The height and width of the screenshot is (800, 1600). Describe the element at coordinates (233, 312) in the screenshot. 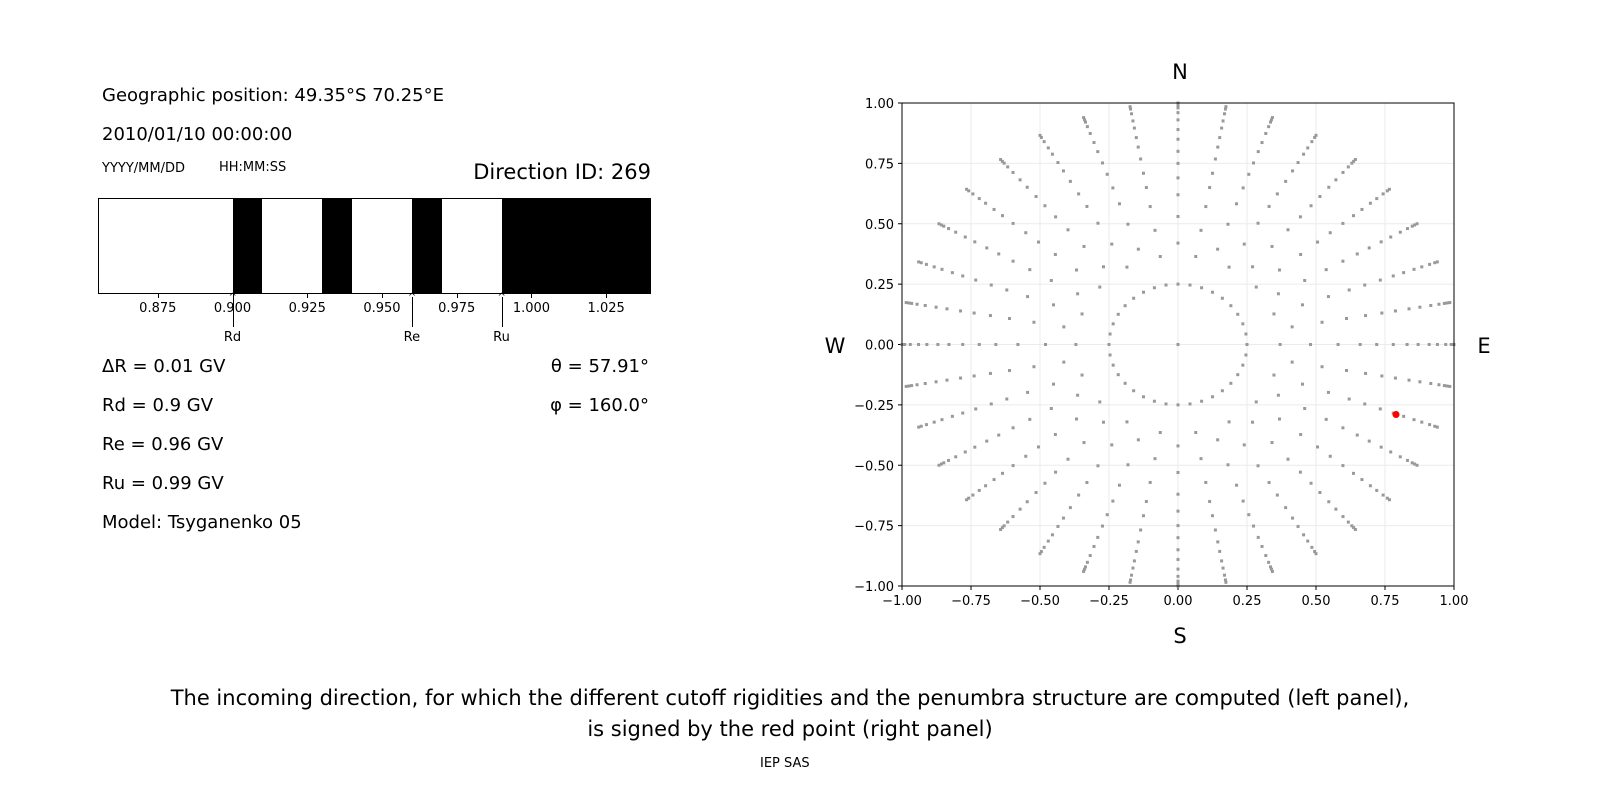

I see `marker-arrow` at that location.